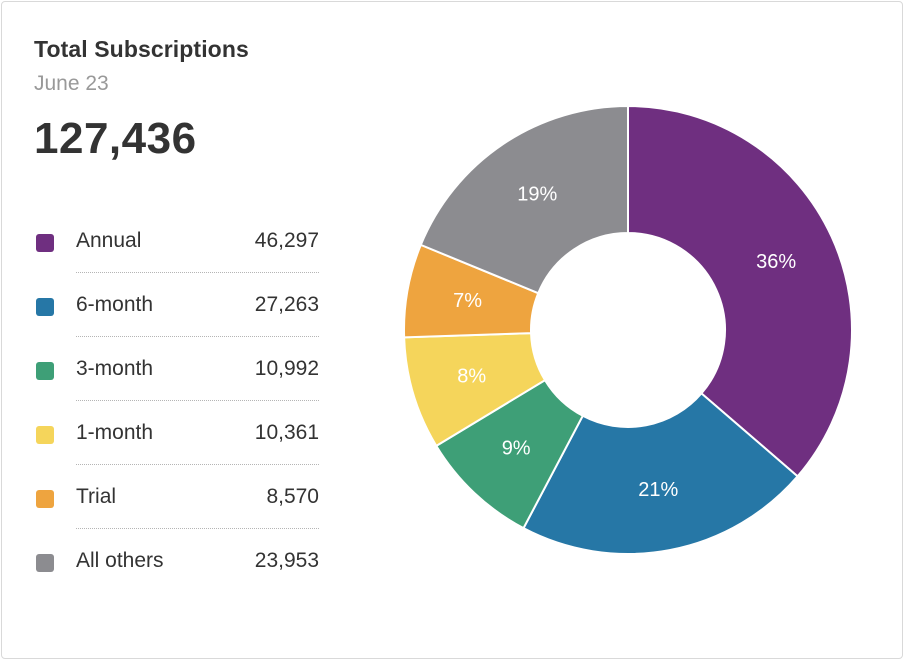 Image resolution: width=906 pixels, height=662 pixels. I want to click on donut-slice-all-others, so click(524, 199).